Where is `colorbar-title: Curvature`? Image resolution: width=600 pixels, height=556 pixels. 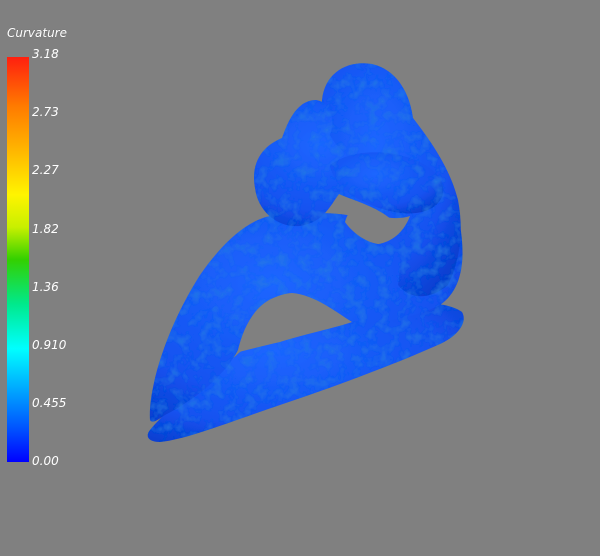 colorbar-title: Curvature is located at coordinates (37, 33).